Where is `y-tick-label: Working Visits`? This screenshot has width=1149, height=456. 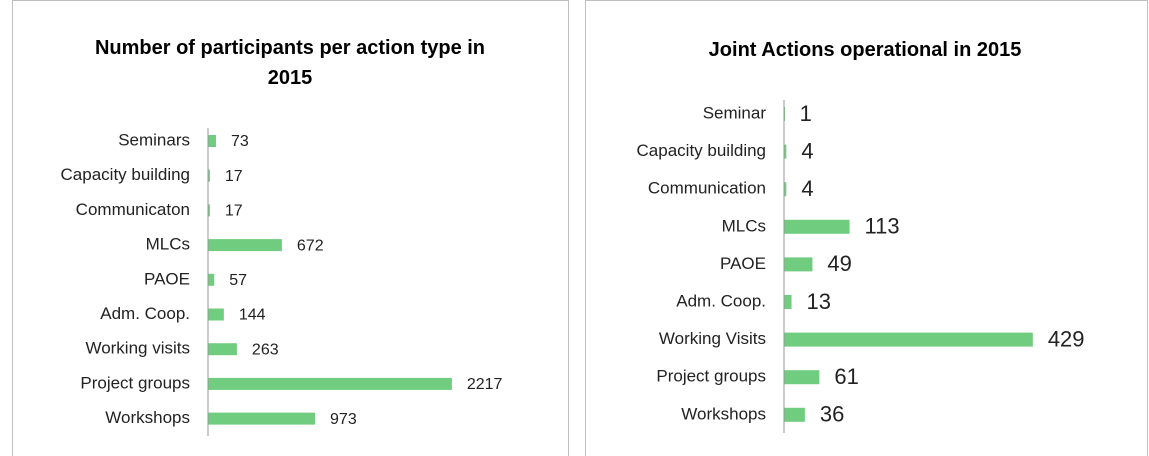 y-tick-label: Working Visits is located at coordinates (712, 338).